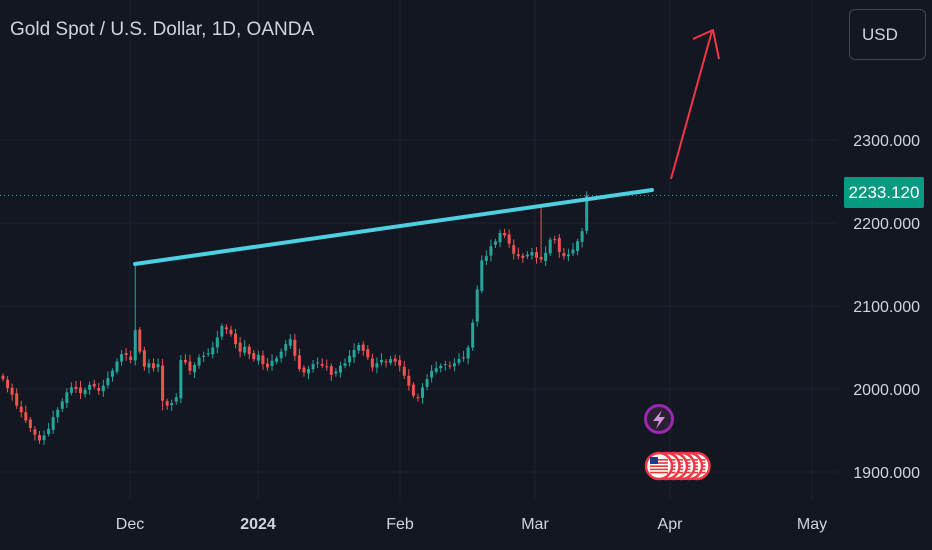 This screenshot has height=550, width=932. Describe the element at coordinates (691, 105) in the screenshot. I see `projection-arrow-line` at that location.